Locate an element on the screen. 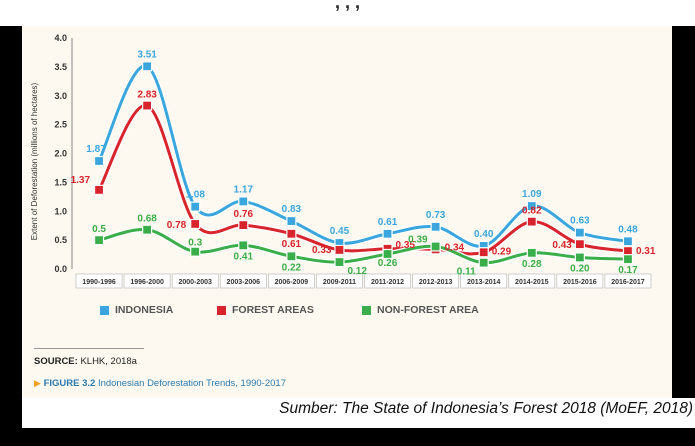 The width and height of the screenshot is (695, 446). y-tick-label: 0.5 is located at coordinates (60, 240).